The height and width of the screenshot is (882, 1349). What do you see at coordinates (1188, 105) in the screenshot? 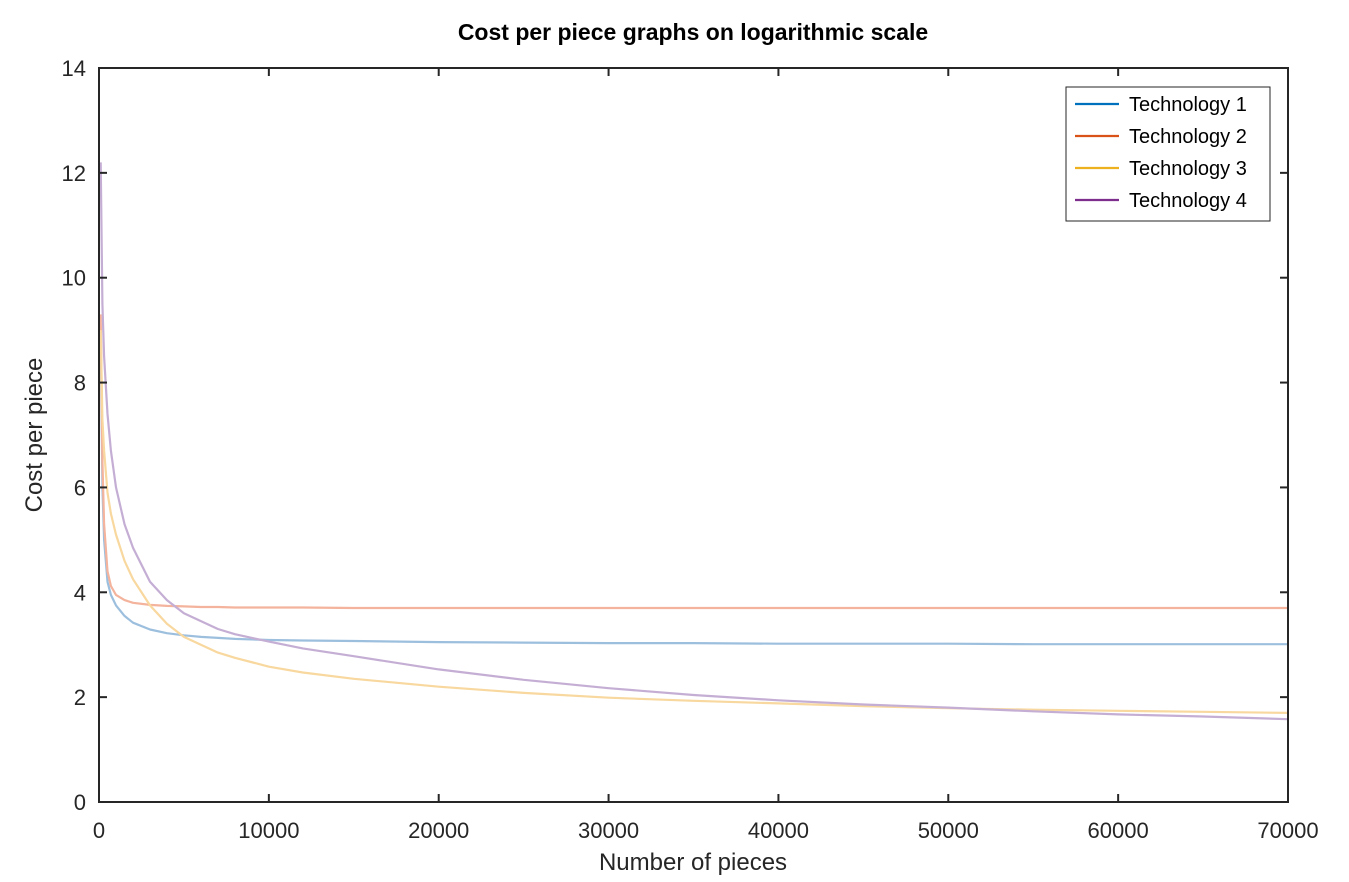
I see `legend-label-1: Technology 1` at bounding box center [1188, 105].